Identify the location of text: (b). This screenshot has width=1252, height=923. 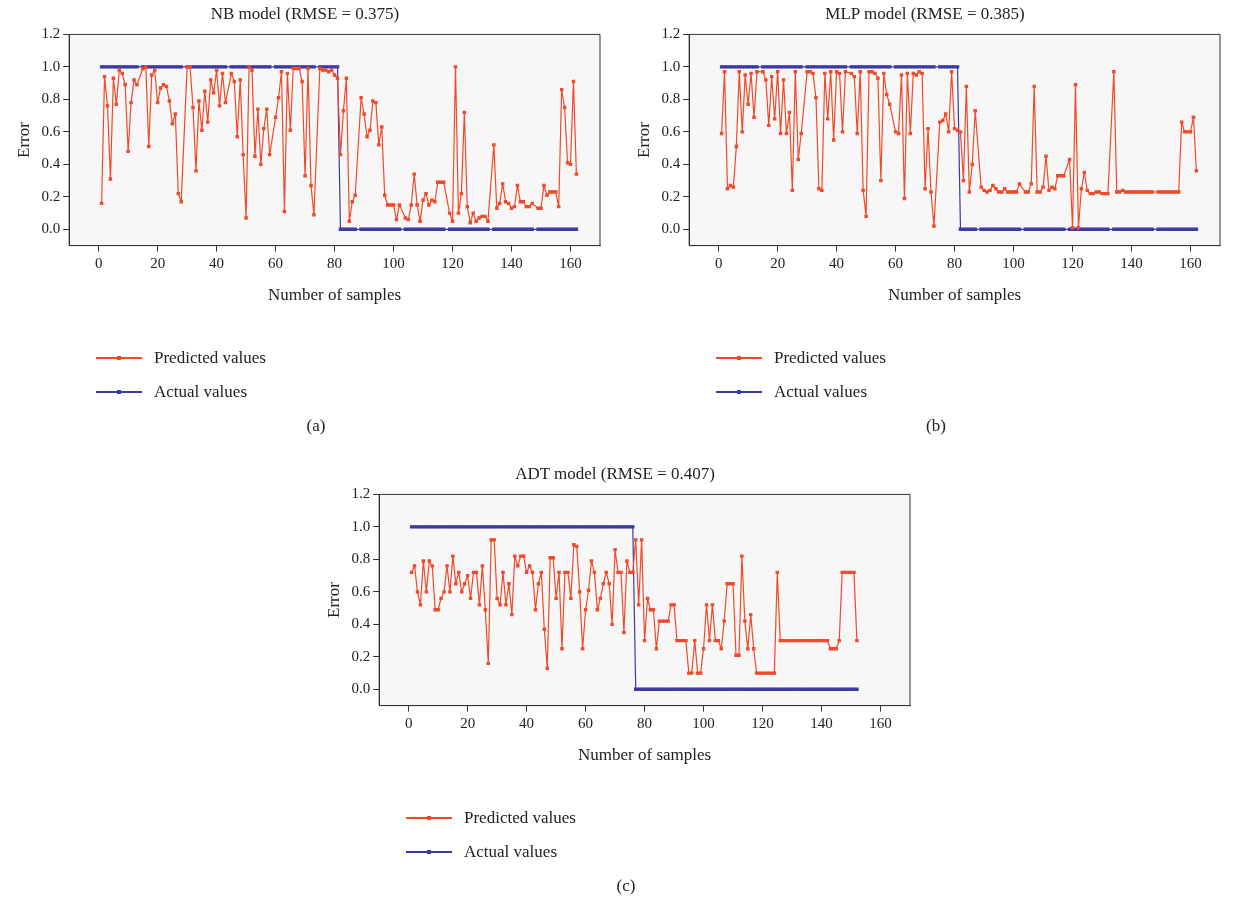
(936, 426).